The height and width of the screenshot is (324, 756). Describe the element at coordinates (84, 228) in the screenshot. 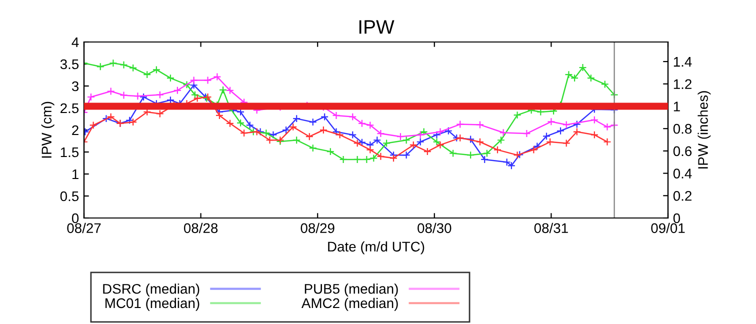

I see `x-tick-label: 08/27` at that location.